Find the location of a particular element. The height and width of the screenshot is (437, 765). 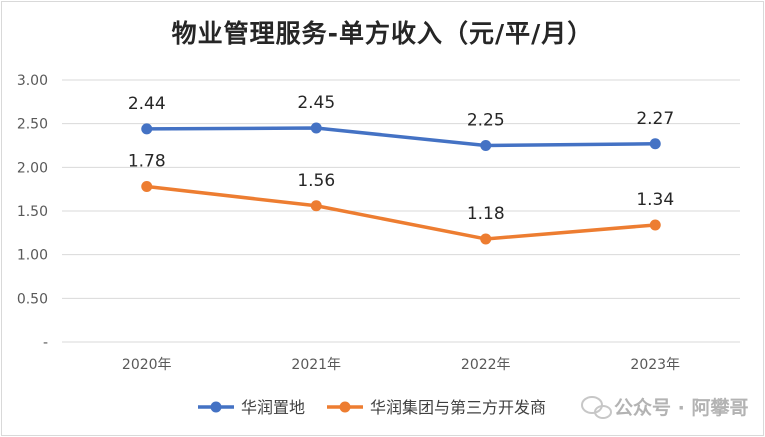

y-tick-label: 2.50 is located at coordinates (32, 125).